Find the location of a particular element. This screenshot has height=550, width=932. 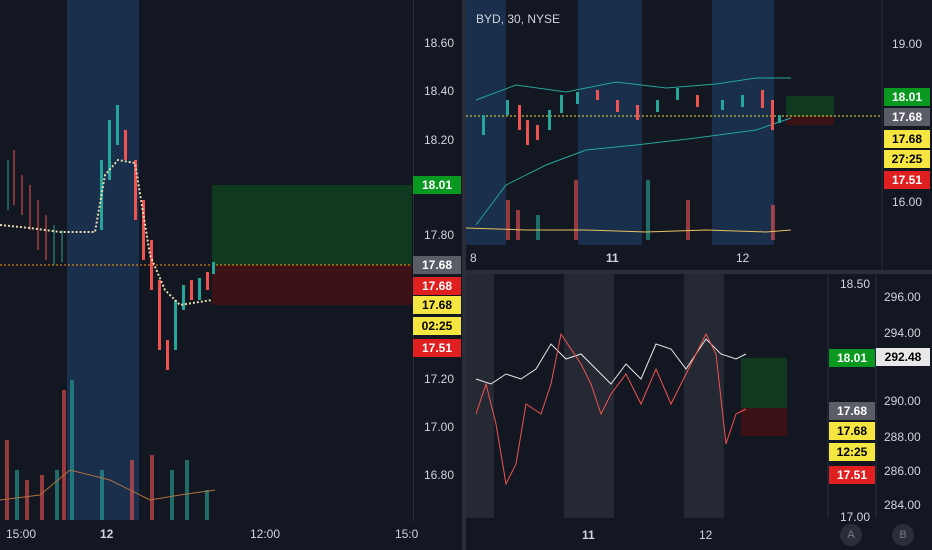

pane-divider-horizontal is located at coordinates (699, 272).